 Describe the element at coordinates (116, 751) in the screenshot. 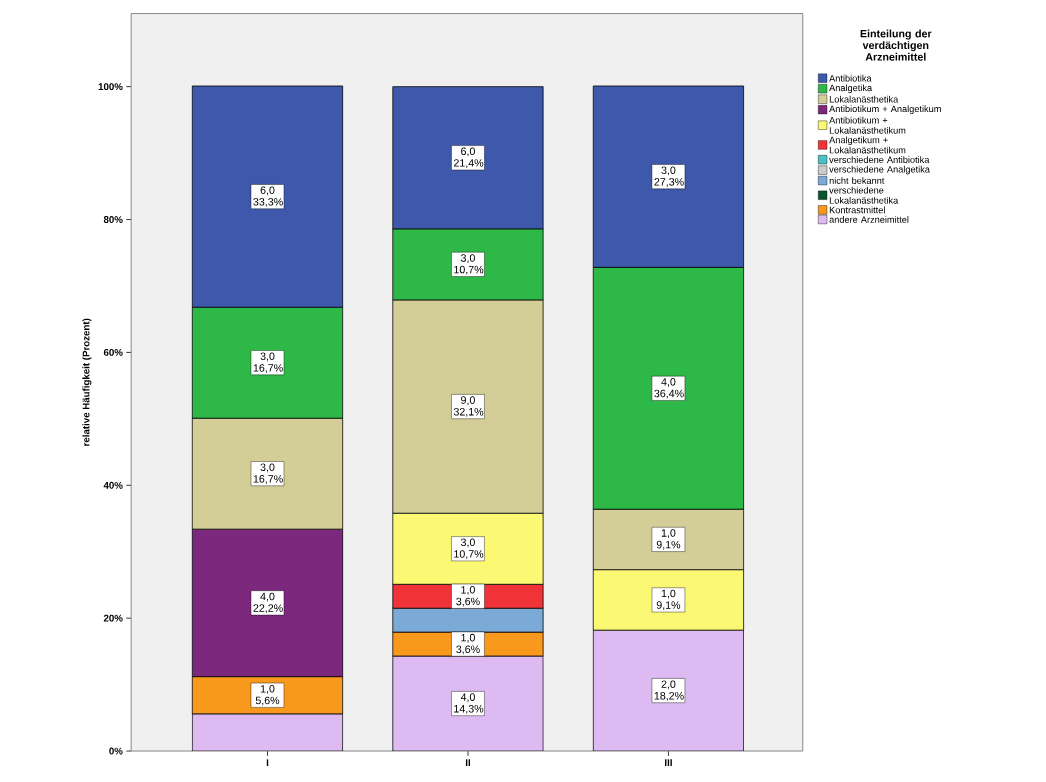

I see `y-tick-label: 0%` at that location.